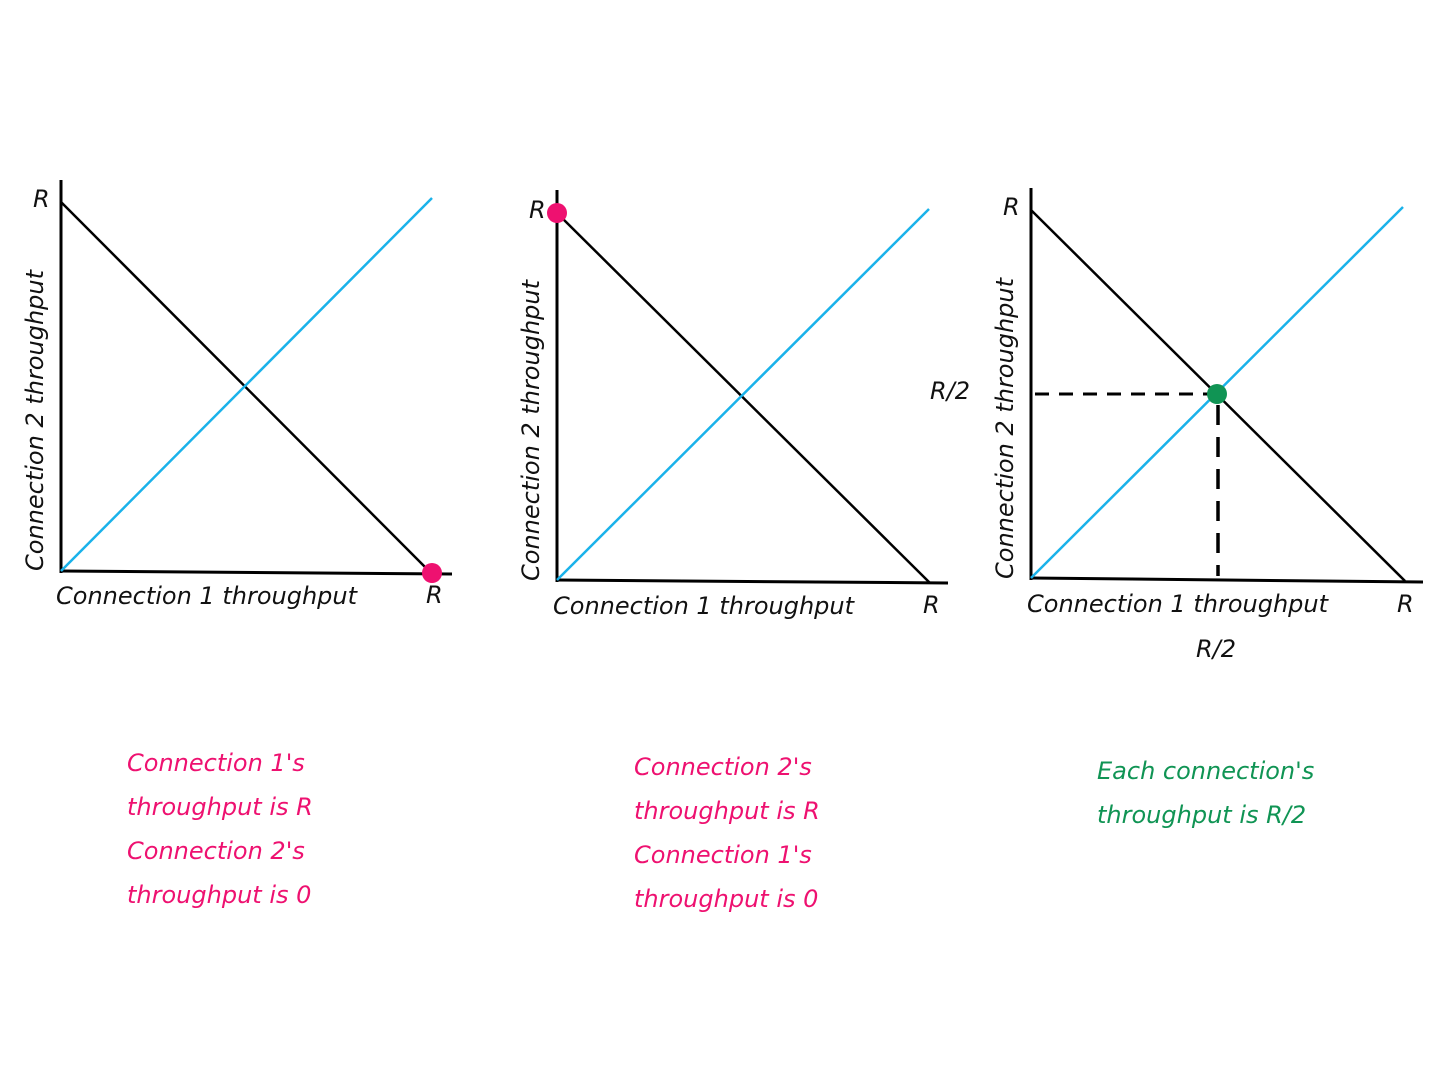 The image size is (1440, 1080). I want to click on y-mid-label: R/2, so click(950, 391).